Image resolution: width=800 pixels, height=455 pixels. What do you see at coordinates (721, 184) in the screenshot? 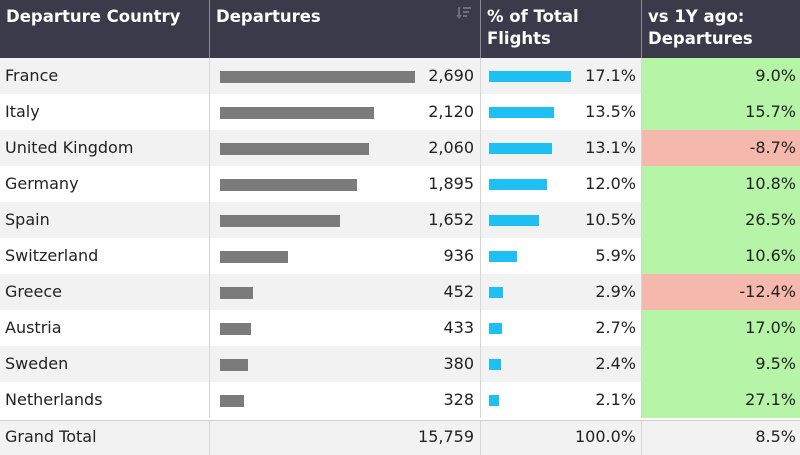
I see `vs-1y-cell-positive: 10.8%` at bounding box center [721, 184].